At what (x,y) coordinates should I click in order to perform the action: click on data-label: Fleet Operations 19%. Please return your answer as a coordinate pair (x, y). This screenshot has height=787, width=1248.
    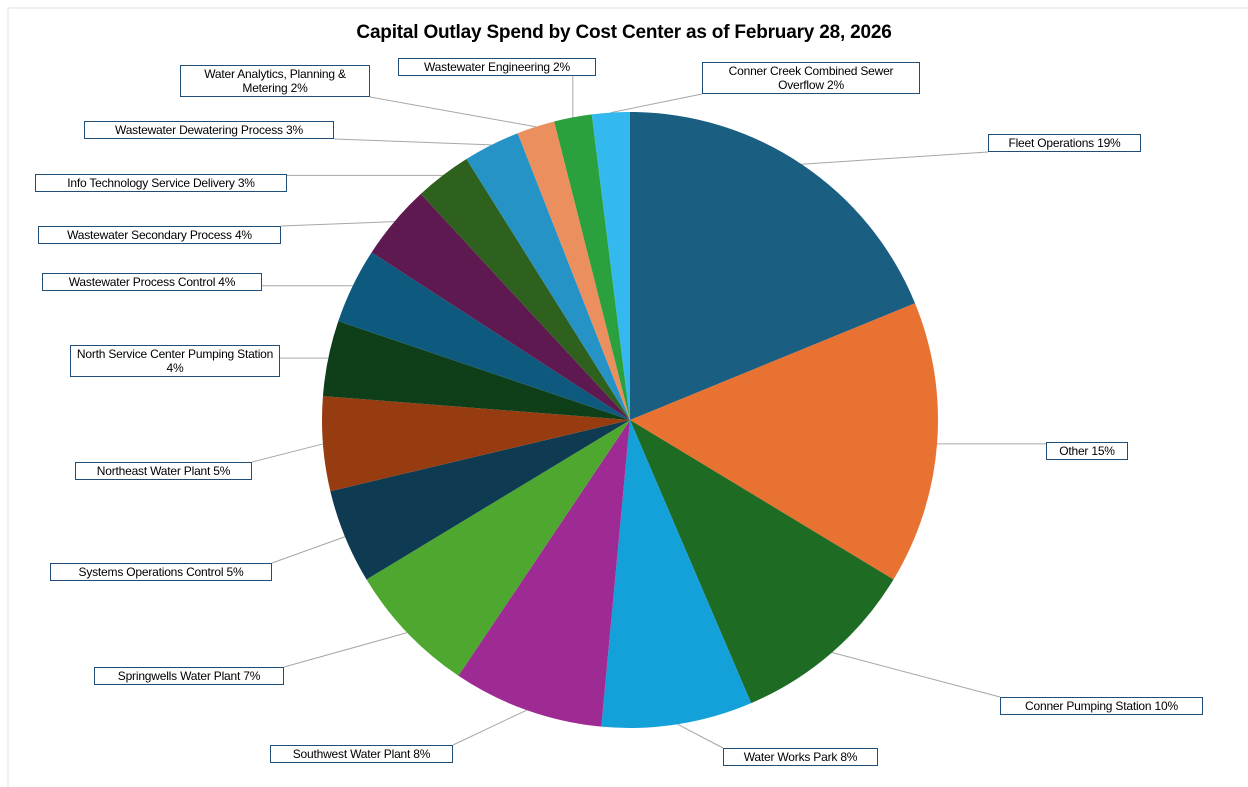
    Looking at the image, I should click on (1064, 143).